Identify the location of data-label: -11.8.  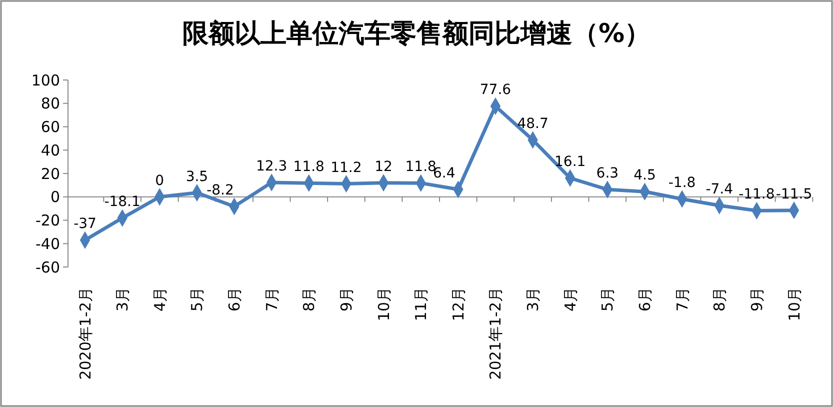
(756, 194).